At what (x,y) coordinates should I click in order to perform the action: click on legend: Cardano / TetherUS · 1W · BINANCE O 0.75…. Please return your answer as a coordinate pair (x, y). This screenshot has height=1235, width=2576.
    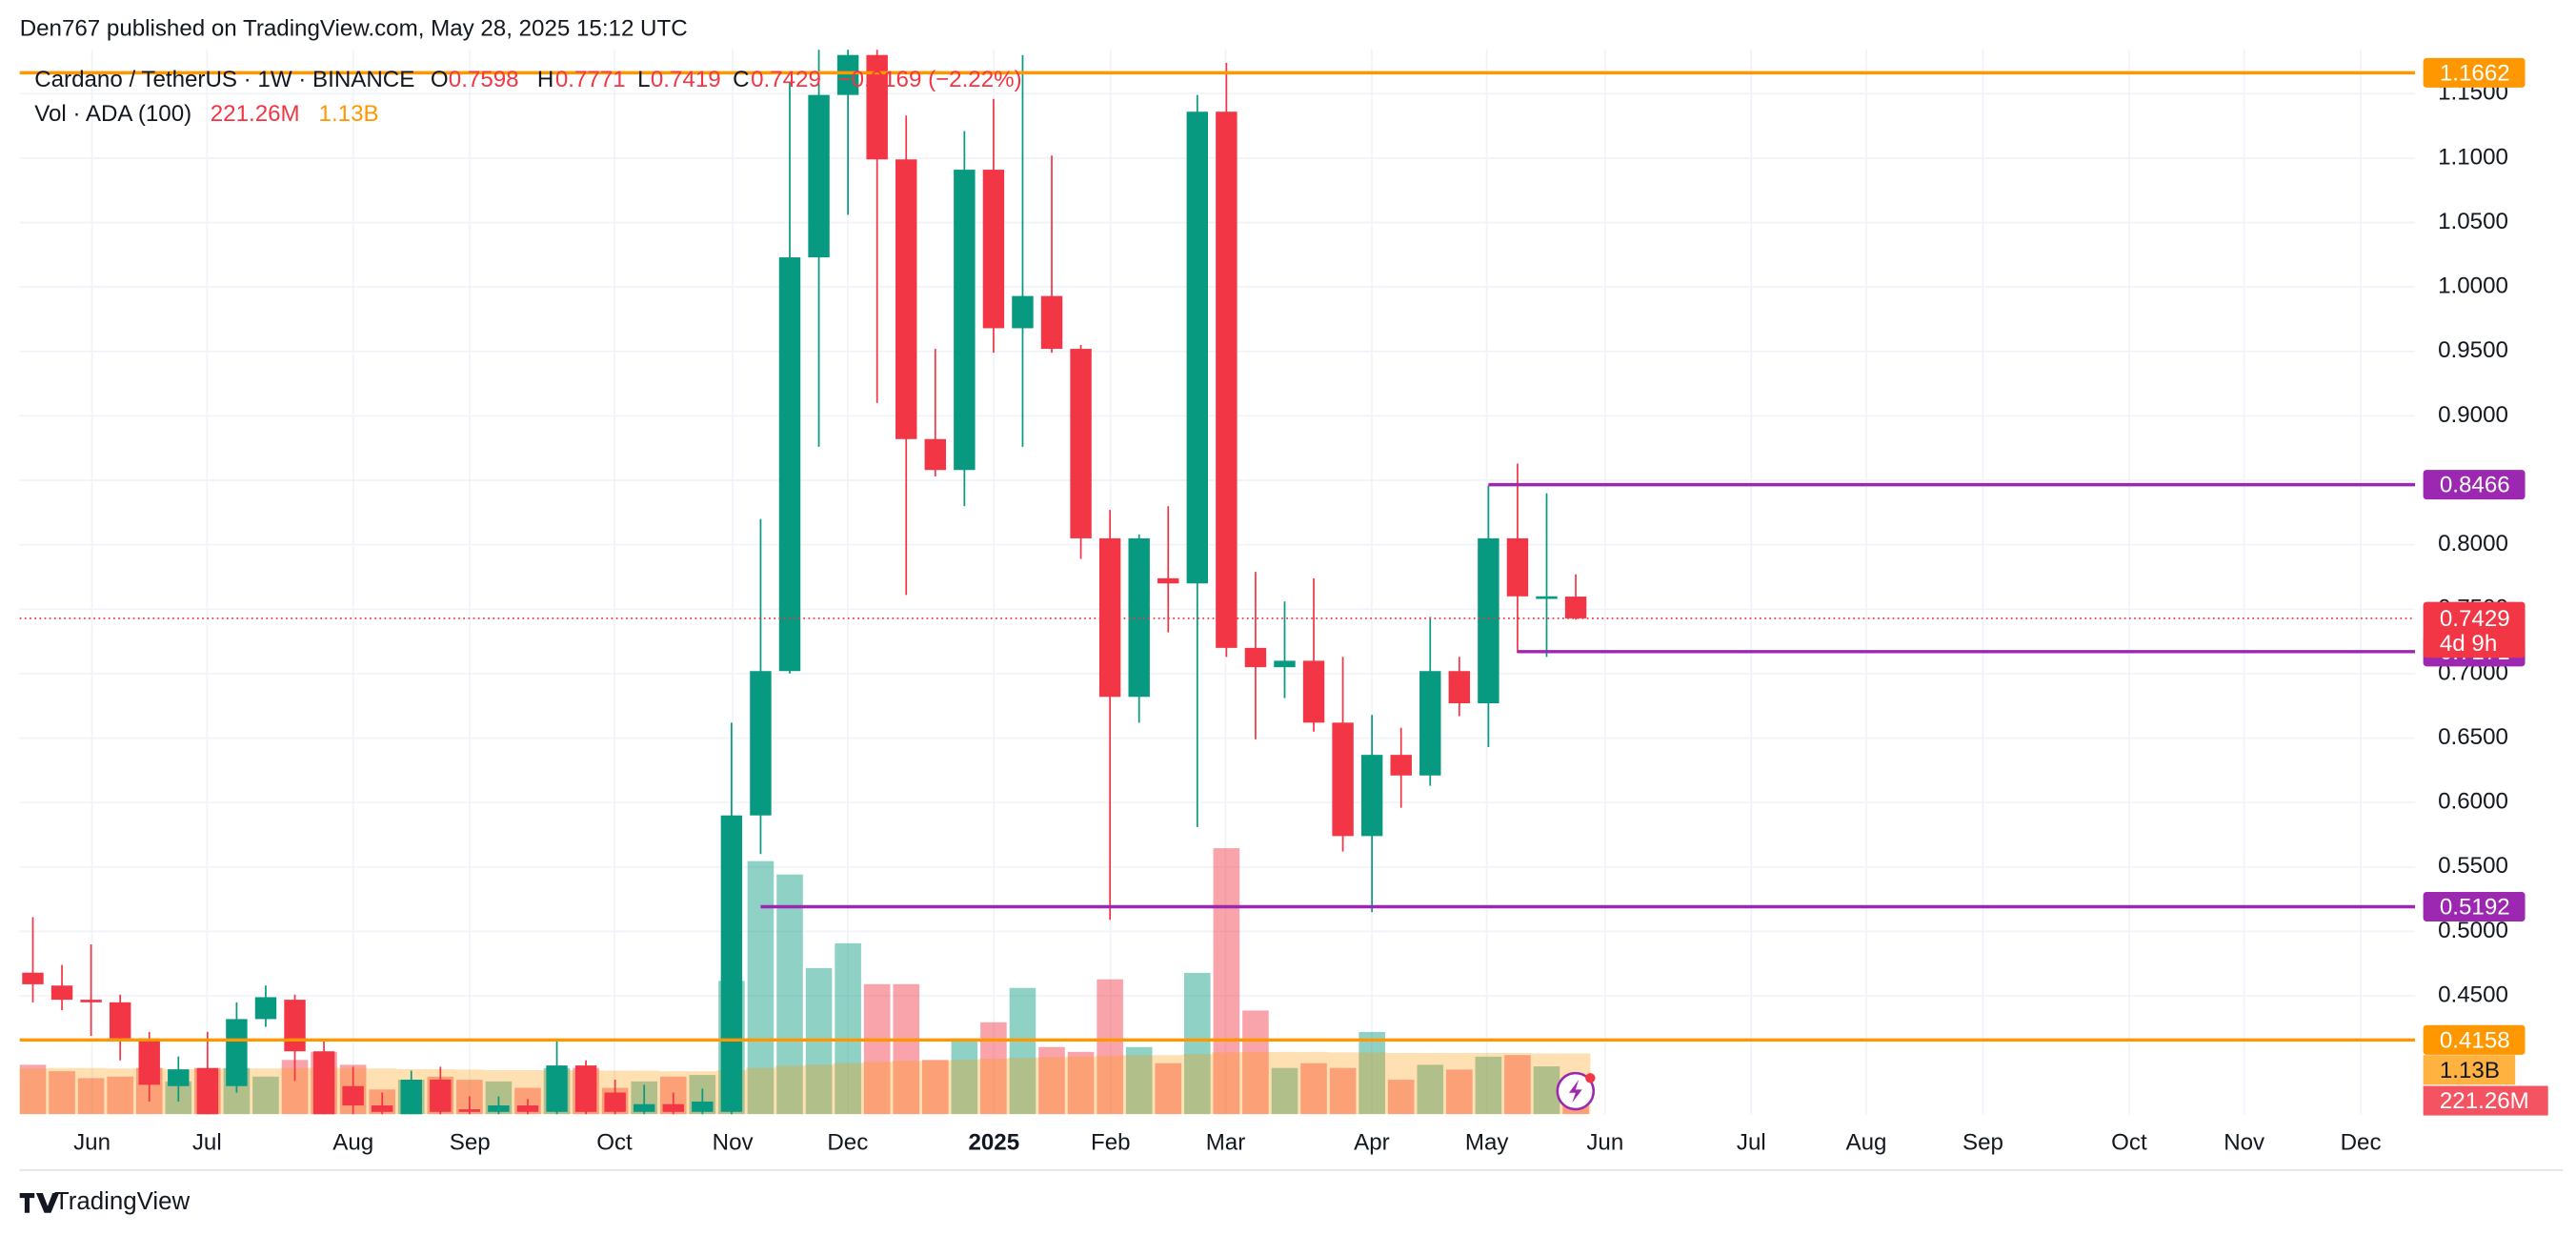
    Looking at the image, I should click on (528, 97).